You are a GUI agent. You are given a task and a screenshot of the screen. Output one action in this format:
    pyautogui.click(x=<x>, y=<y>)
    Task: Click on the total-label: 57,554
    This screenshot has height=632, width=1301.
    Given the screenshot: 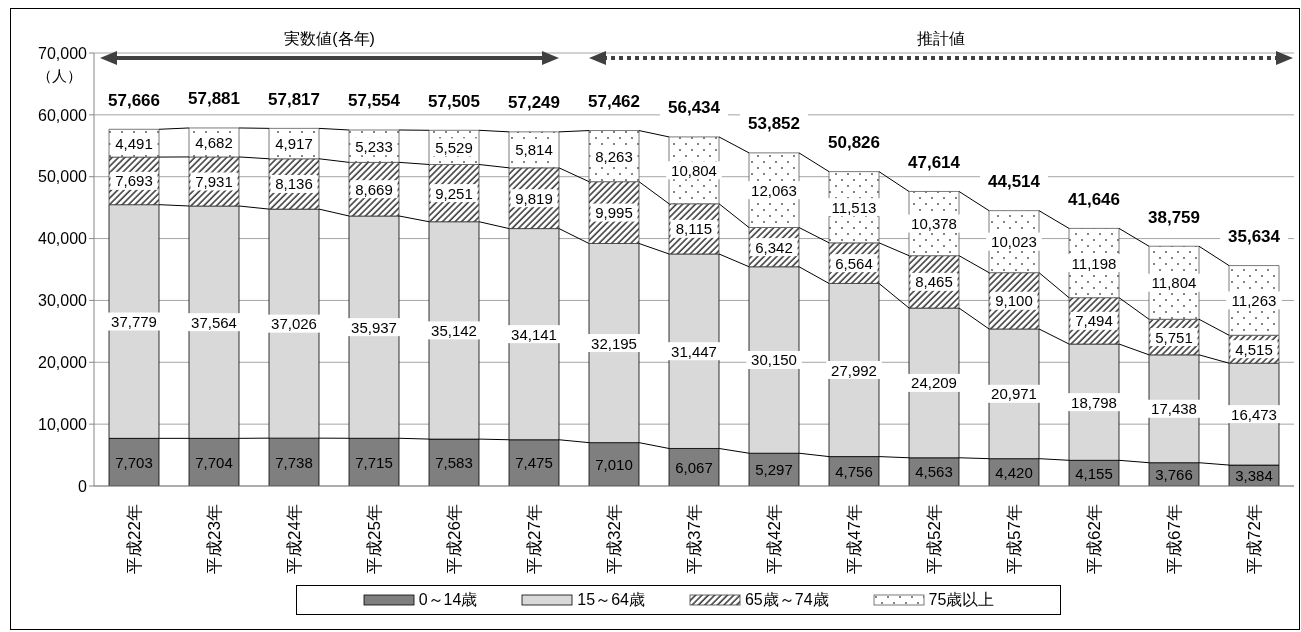 What is the action you would take?
    pyautogui.click(x=374, y=101)
    